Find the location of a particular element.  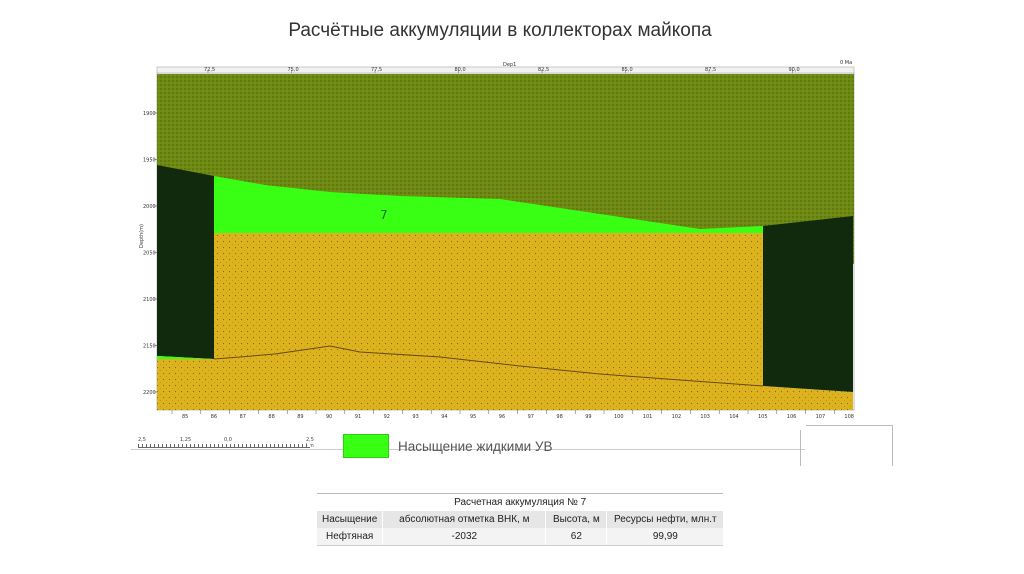

bottom-tick-label: 102 is located at coordinates (677, 417).